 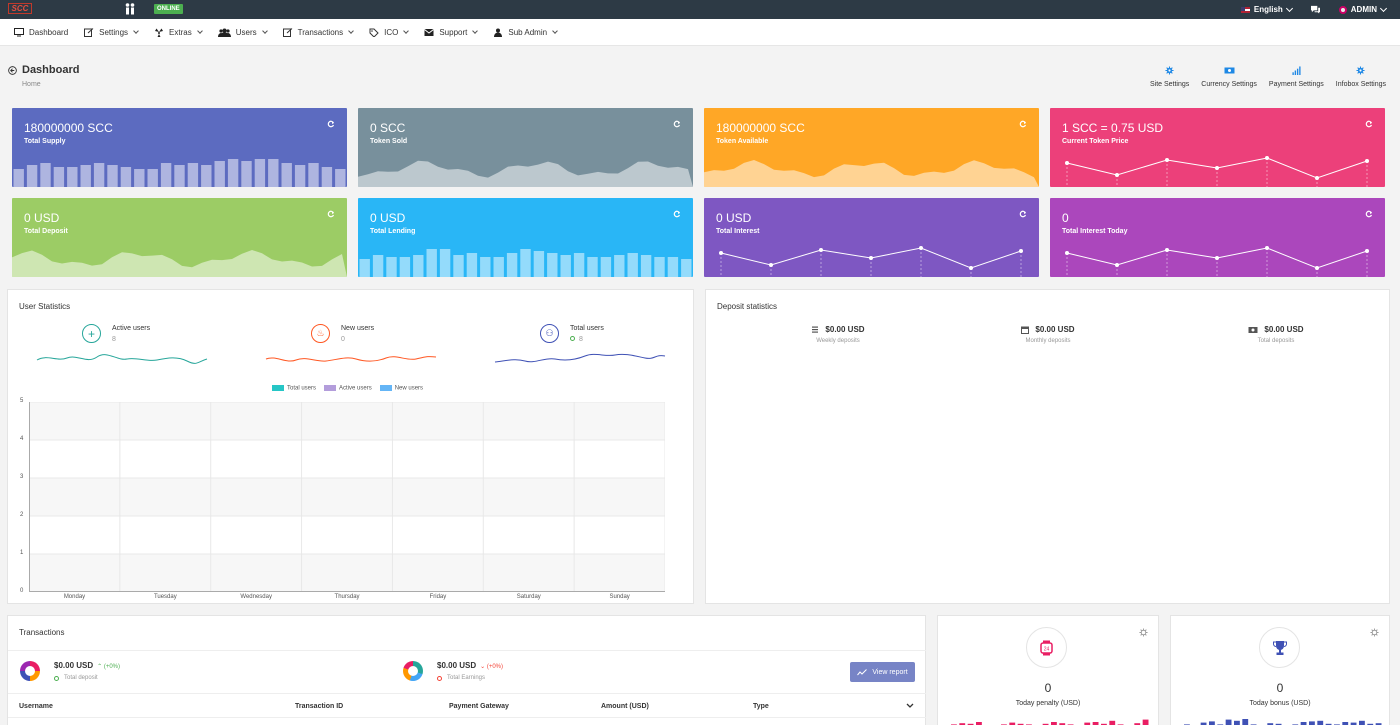 What do you see at coordinates (130, 9) in the screenshot?
I see `people-icon` at bounding box center [130, 9].